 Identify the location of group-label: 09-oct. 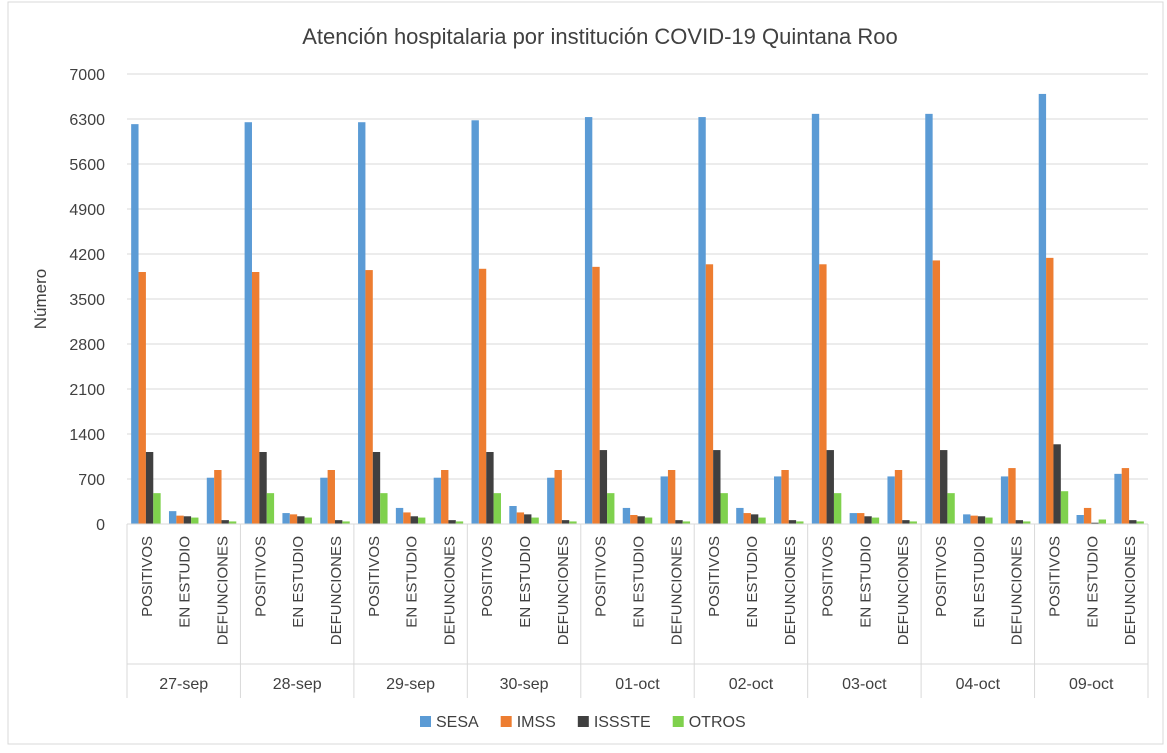
(1091, 684).